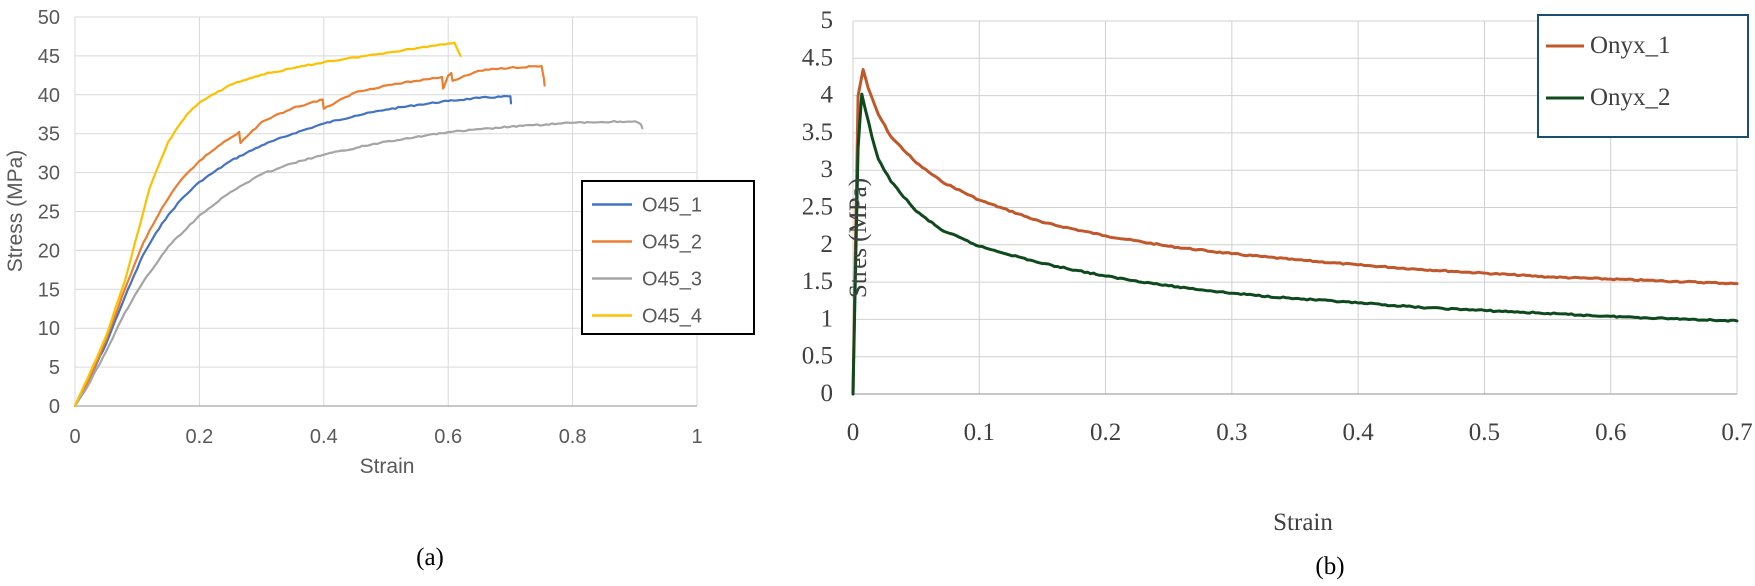 Image resolution: width=1755 pixels, height=586 pixels. Describe the element at coordinates (1231, 432) in the screenshot. I see `chart-b-x-tick-label: 0.3` at that location.